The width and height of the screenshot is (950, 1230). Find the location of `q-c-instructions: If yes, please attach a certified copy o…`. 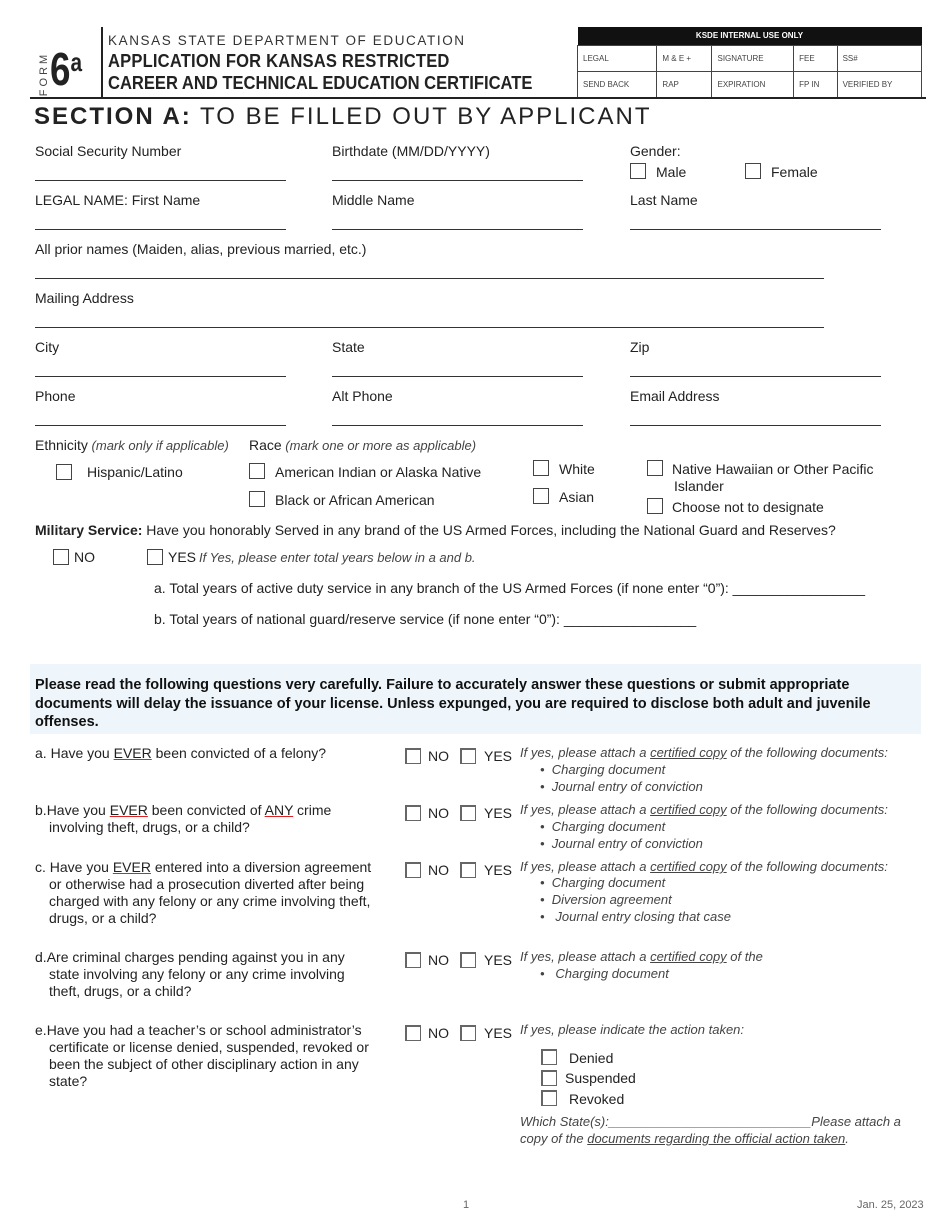

q-c-instructions: If yes, please attach a certified copy o… is located at coordinates (704, 866).